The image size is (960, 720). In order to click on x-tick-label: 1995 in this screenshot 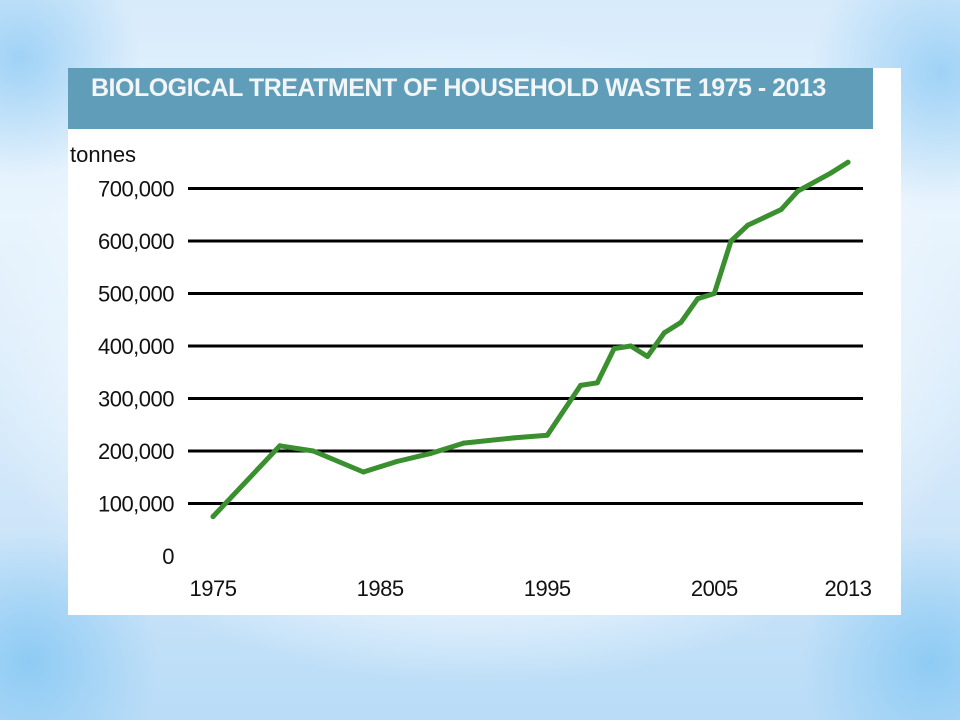, I will do `click(547, 588)`.